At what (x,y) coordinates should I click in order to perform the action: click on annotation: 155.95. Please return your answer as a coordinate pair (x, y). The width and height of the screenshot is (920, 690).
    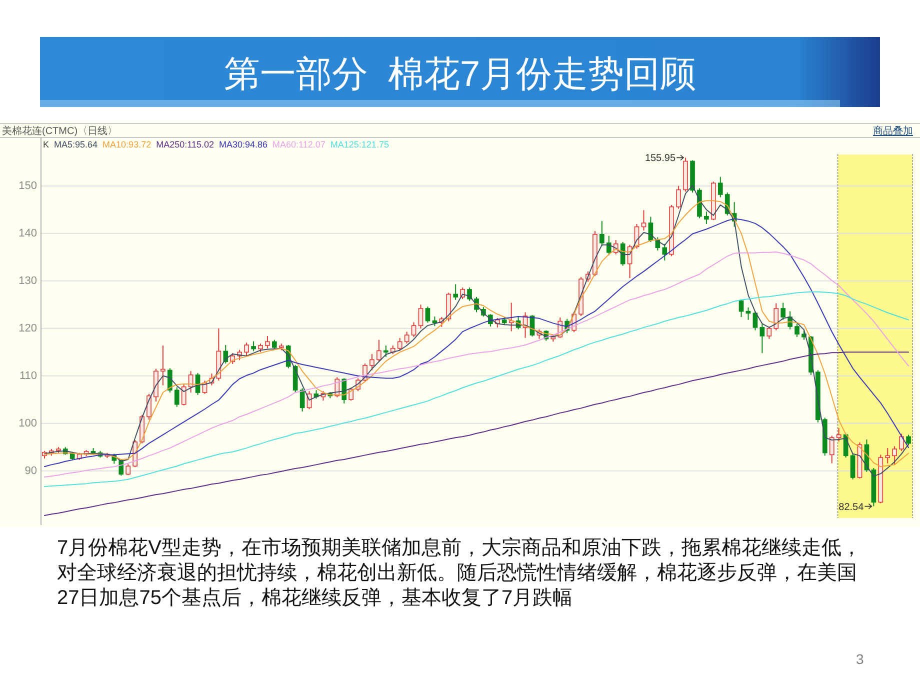
    Looking at the image, I should click on (660, 158).